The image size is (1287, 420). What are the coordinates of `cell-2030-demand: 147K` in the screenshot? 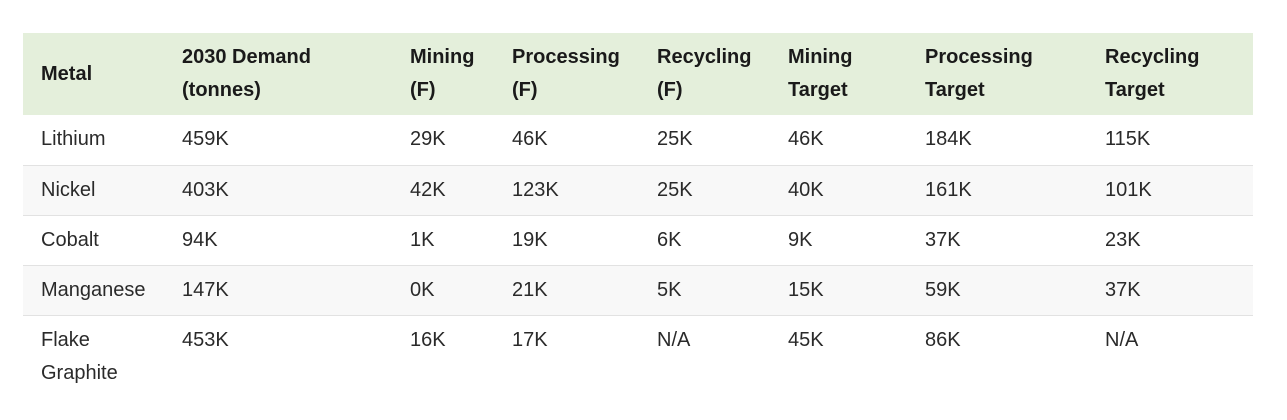 It's located at (278, 290).